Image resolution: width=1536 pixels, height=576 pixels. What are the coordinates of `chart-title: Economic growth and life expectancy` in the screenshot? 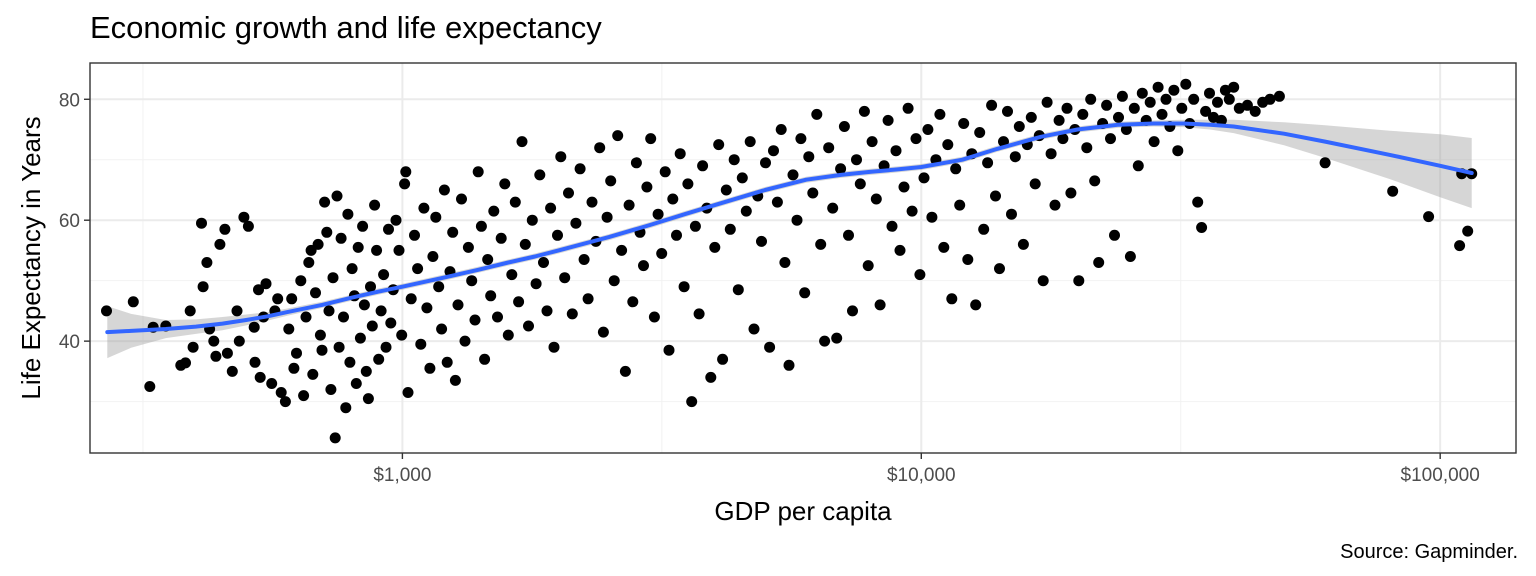 It's located at (346, 27).